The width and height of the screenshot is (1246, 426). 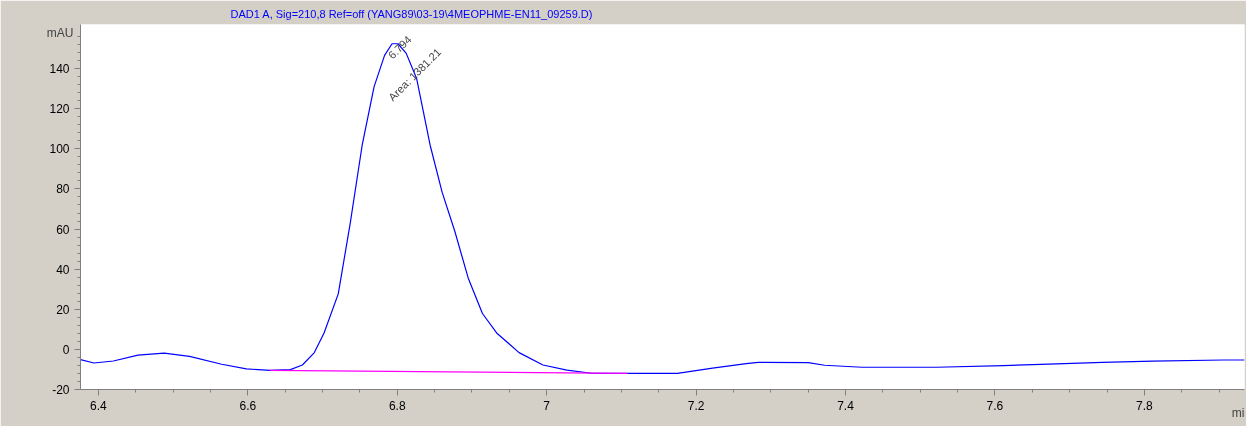 I want to click on x-tick-label: 7.8, so click(x=1145, y=405).